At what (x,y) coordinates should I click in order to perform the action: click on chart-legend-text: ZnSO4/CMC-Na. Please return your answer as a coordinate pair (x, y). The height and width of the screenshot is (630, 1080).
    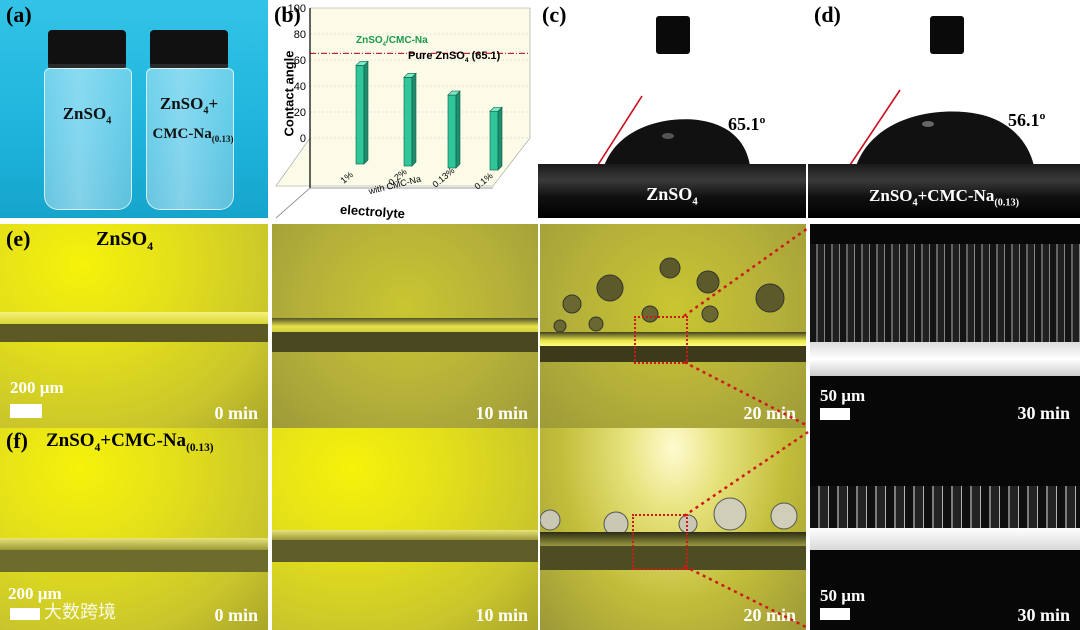
    Looking at the image, I should click on (392, 41).